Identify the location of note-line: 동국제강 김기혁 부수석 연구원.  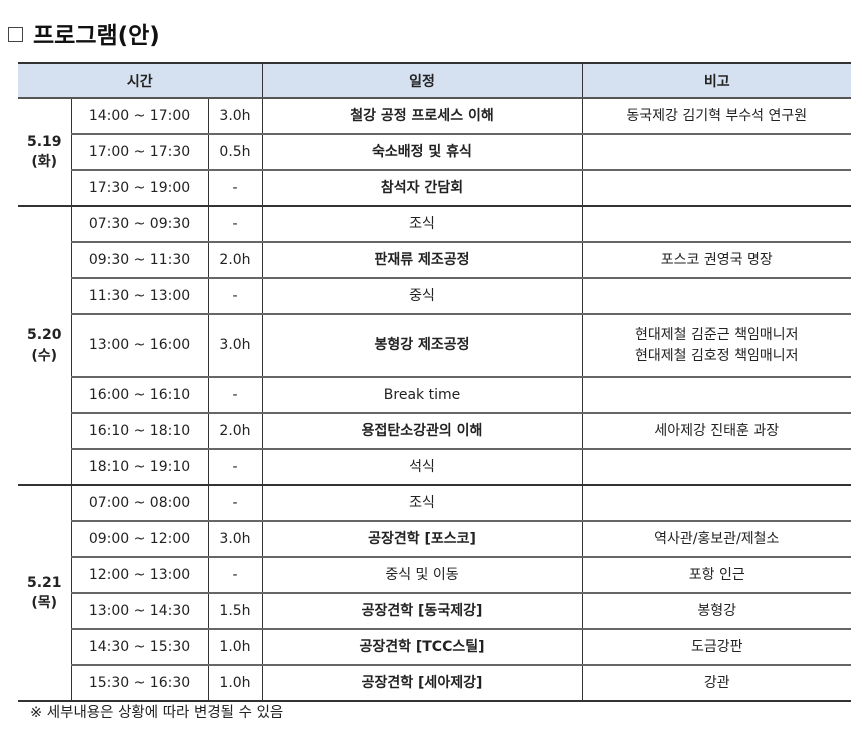
(717, 115).